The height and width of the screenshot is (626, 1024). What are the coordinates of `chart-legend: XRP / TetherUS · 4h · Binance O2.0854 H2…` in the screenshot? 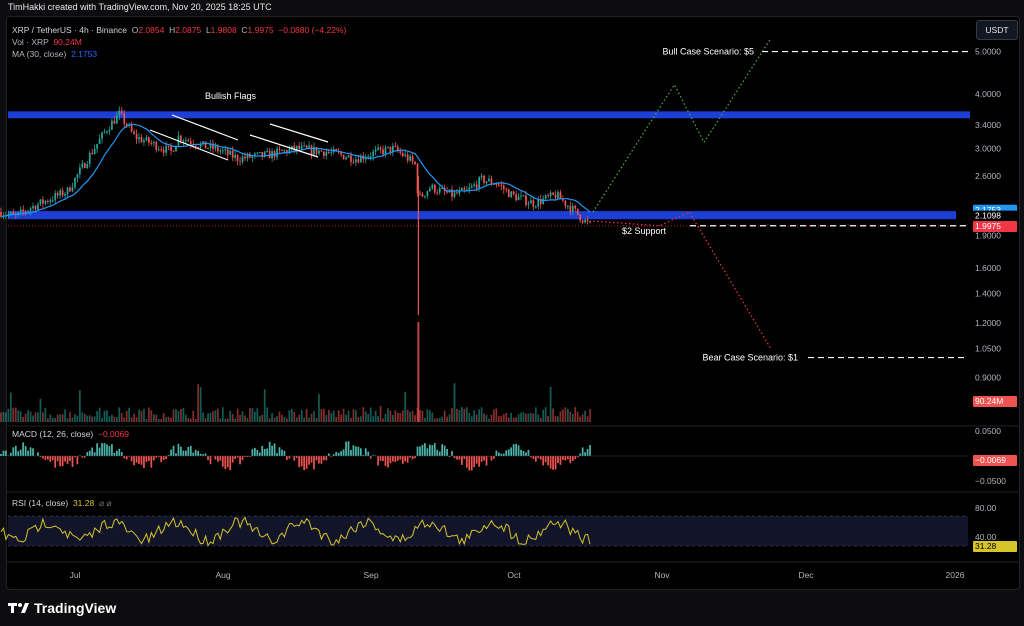 It's located at (179, 42).